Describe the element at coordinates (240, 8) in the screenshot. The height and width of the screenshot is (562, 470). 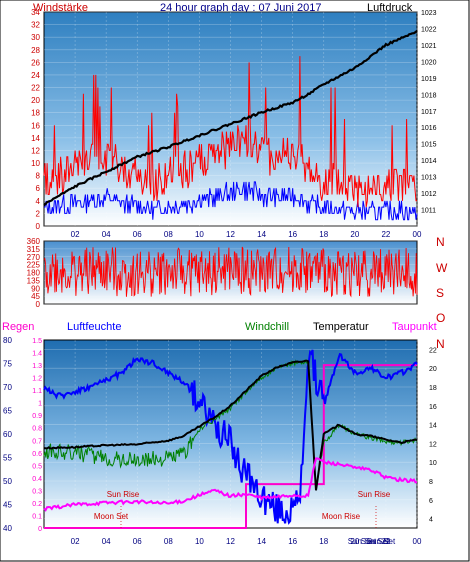
I see `chart-title: 24 hour graph day : 07 Juni 2017` at that location.